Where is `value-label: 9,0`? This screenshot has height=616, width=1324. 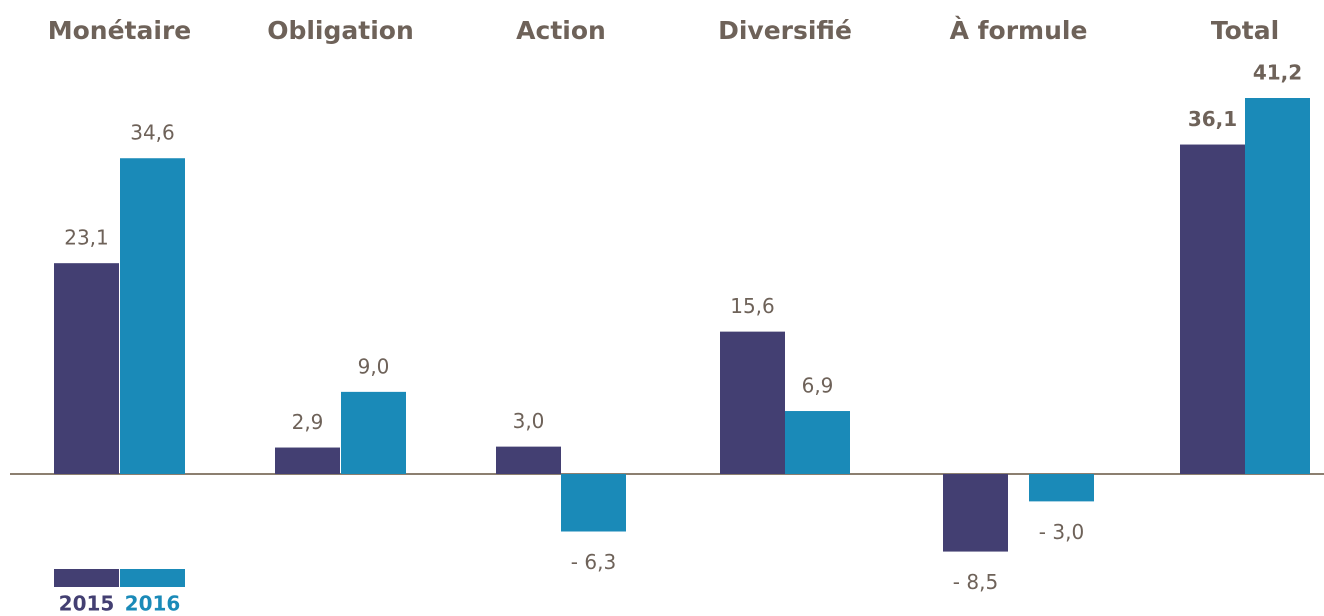 value-label: 9,0 is located at coordinates (374, 366).